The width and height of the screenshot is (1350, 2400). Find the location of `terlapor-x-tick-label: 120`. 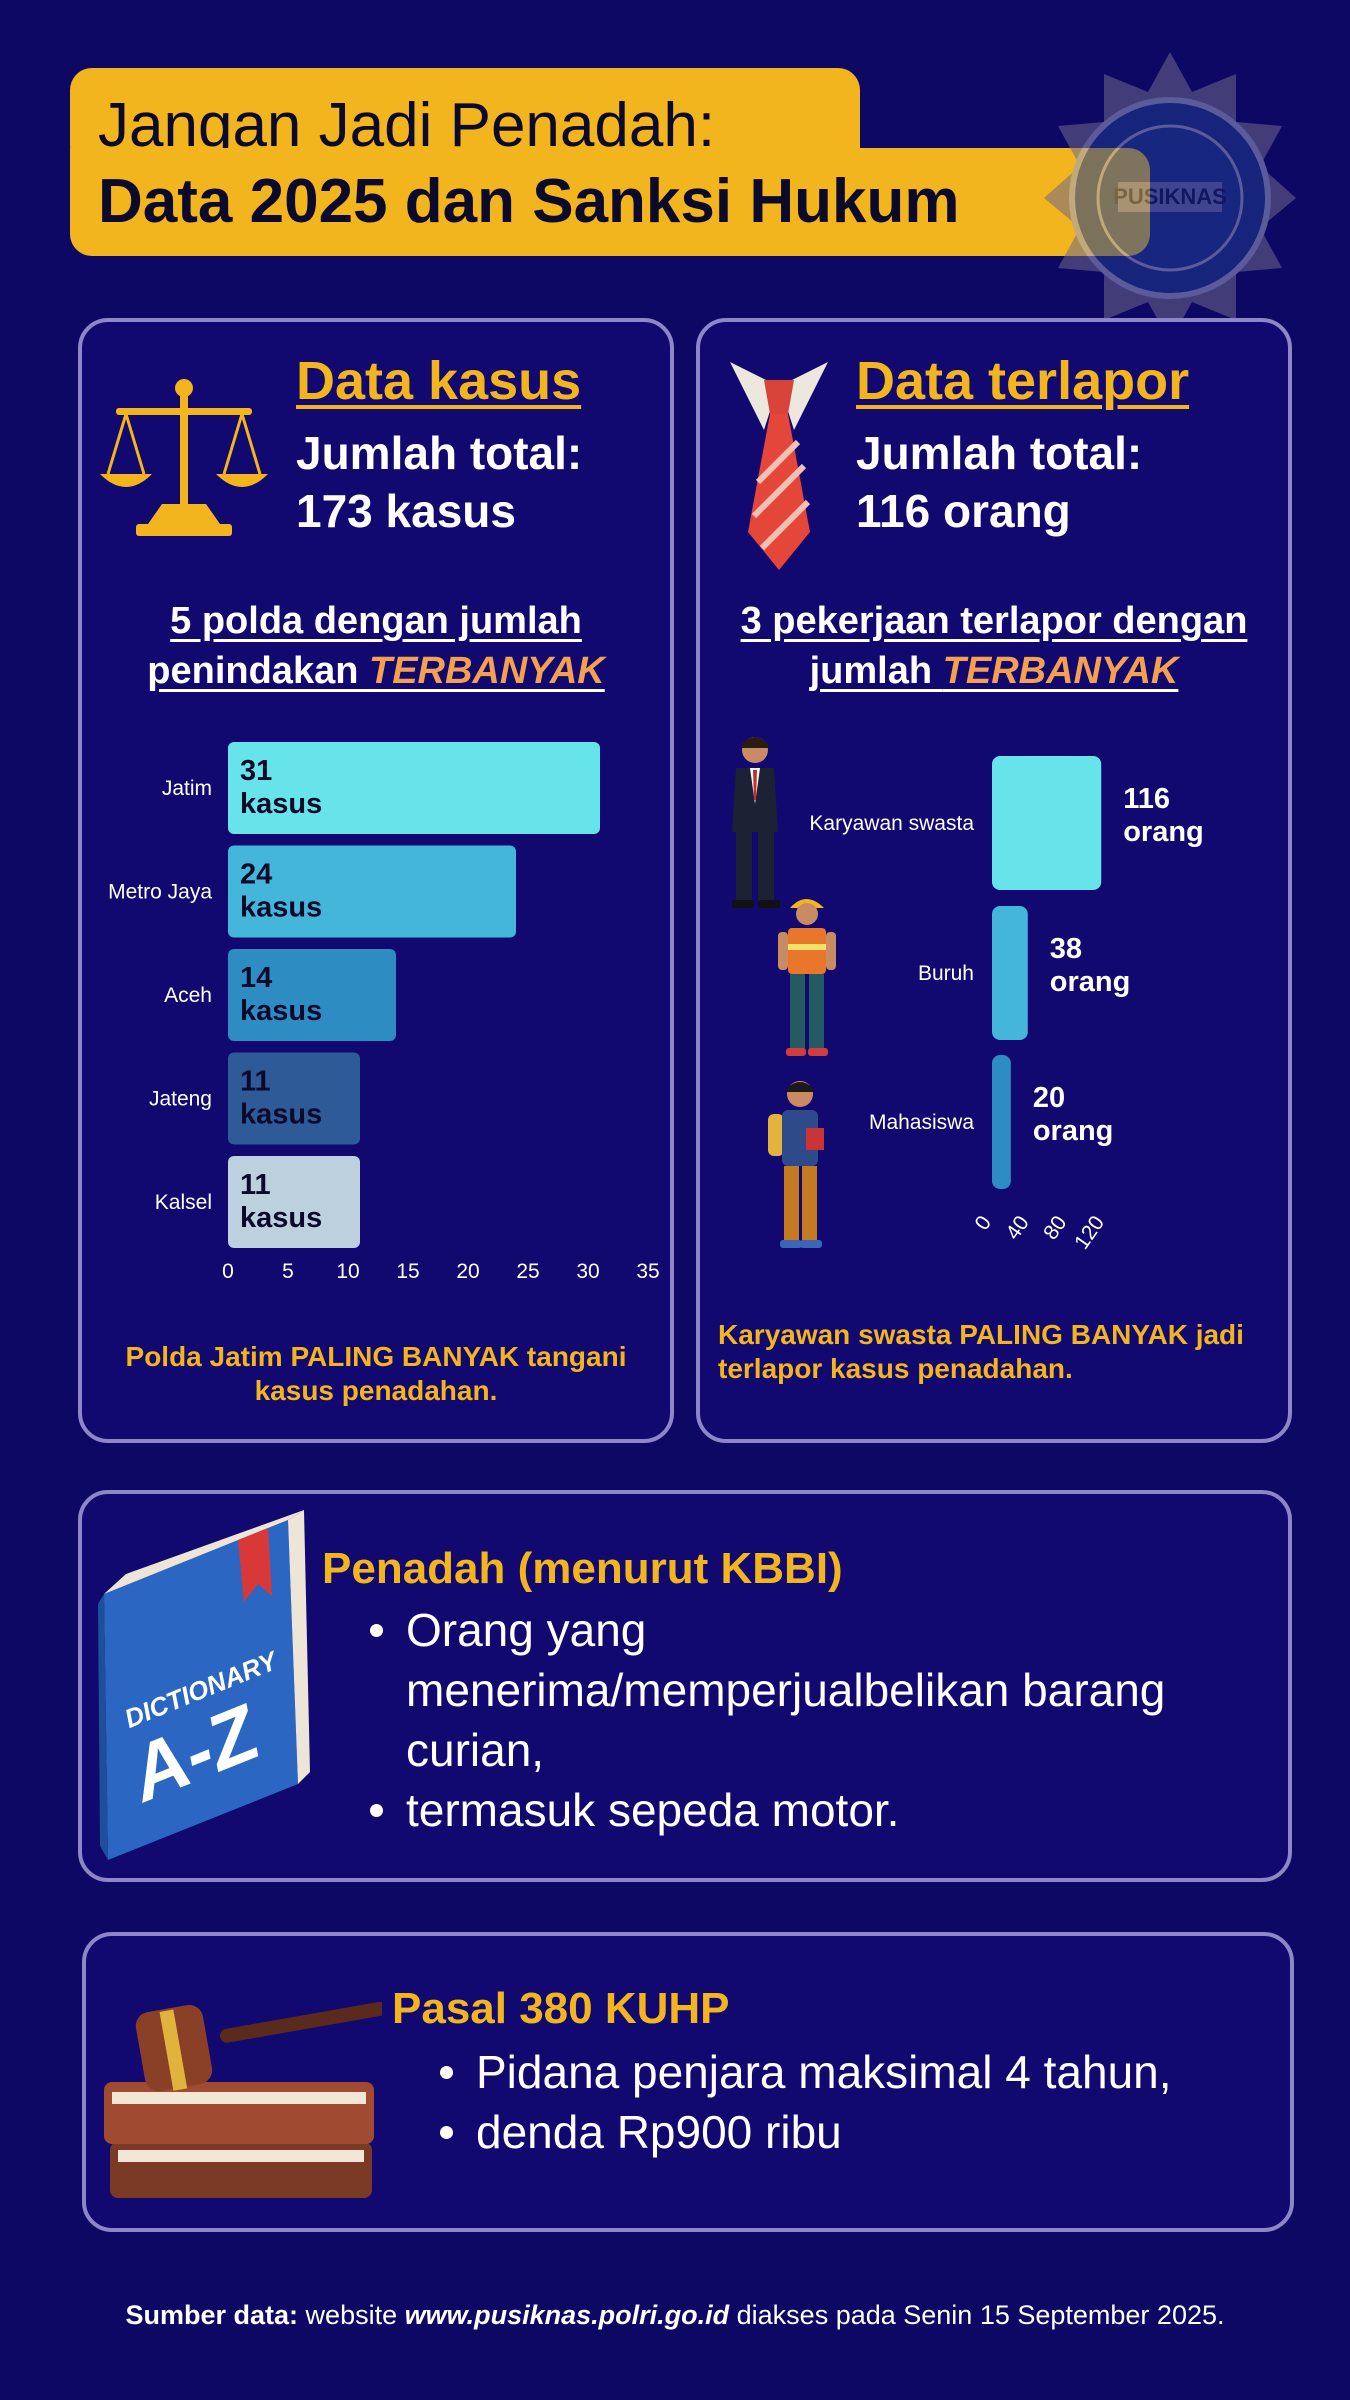

terlapor-x-tick-label: 120 is located at coordinates (1089, 1233).